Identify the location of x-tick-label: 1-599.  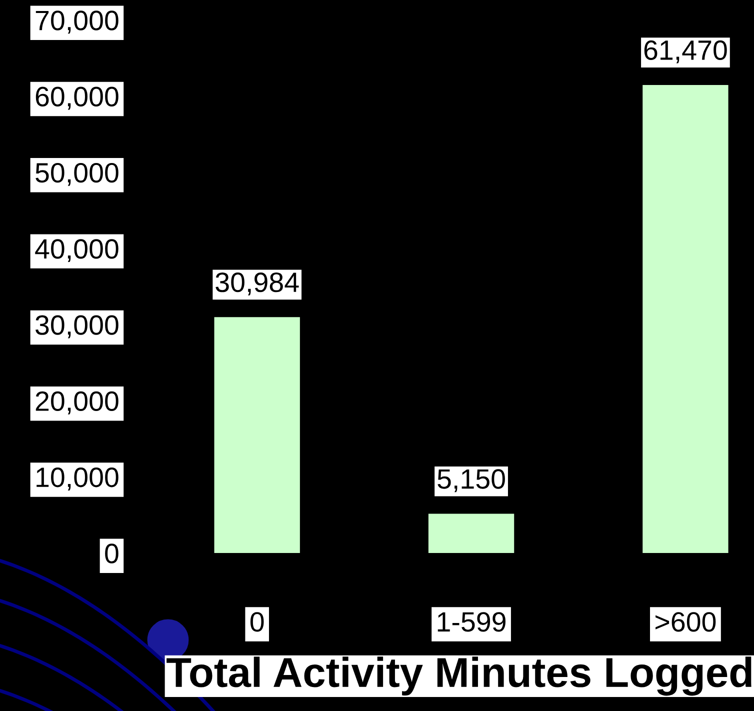
(472, 622).